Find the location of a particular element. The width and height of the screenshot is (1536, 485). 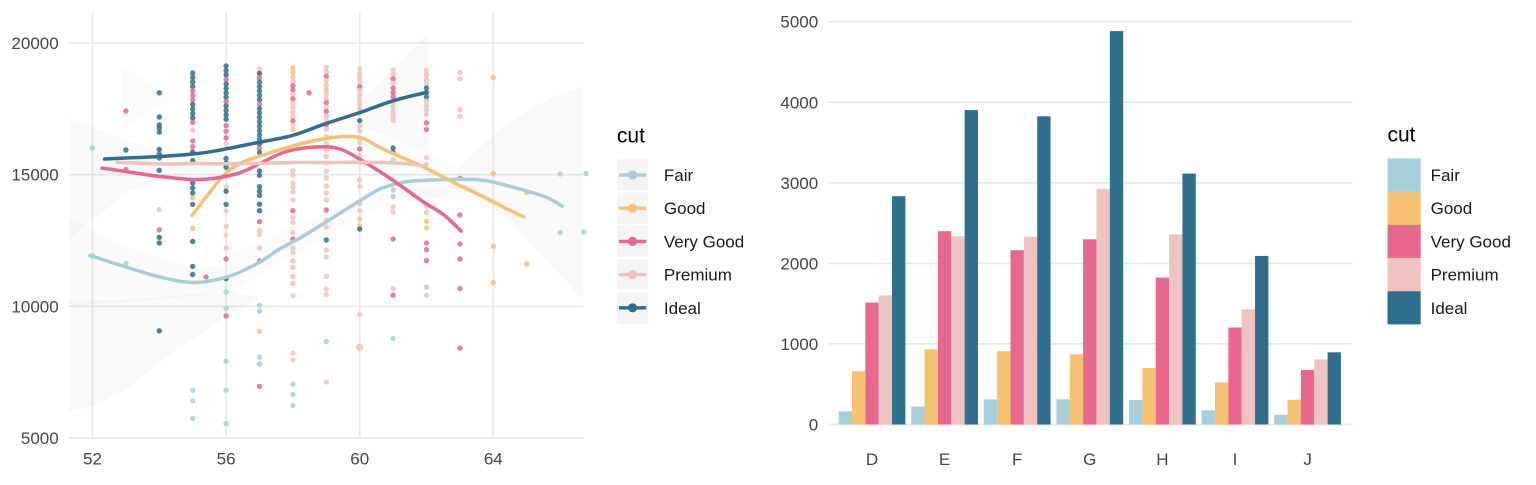

svg-text: 20000 is located at coordinates (34, 43).